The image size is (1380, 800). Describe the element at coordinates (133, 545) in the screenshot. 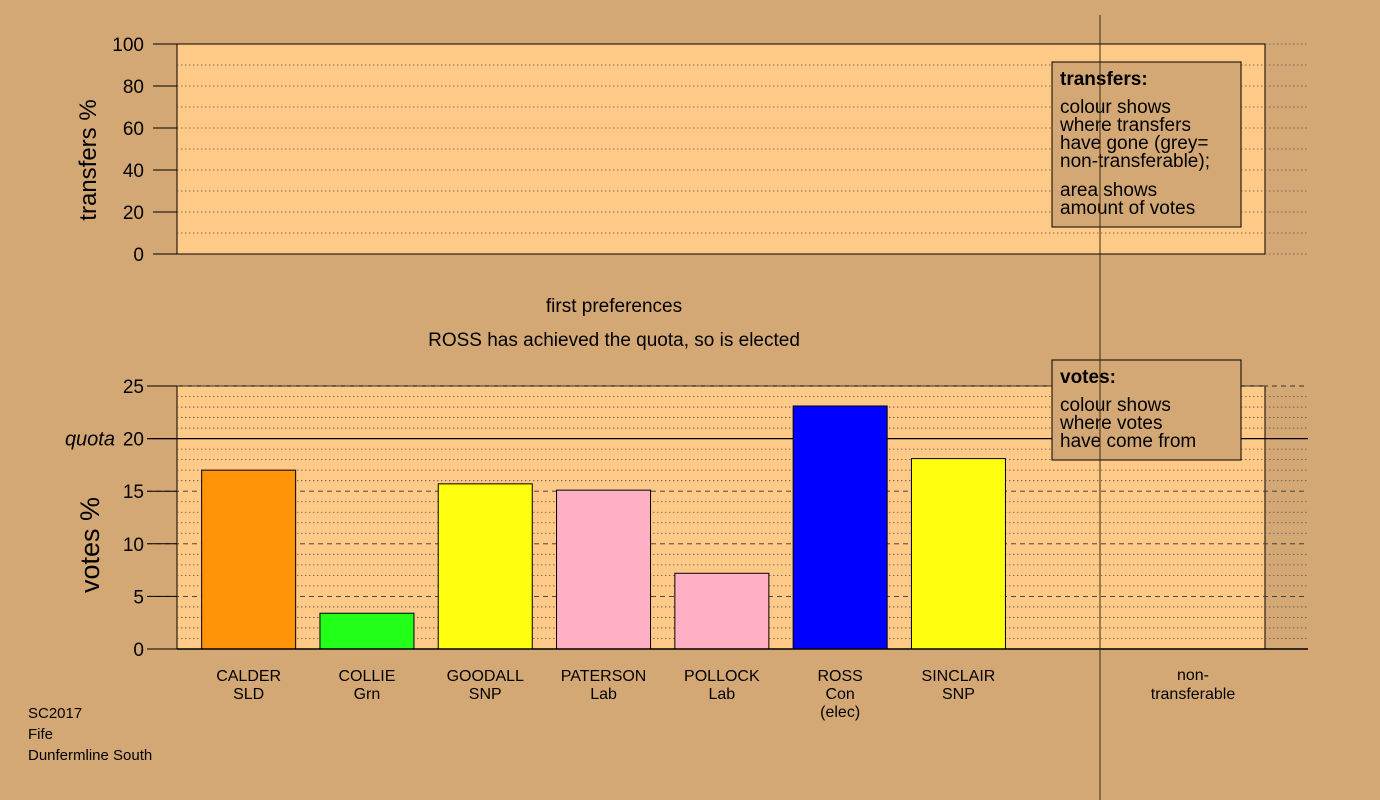

I see `votes-tick-label: 10` at that location.